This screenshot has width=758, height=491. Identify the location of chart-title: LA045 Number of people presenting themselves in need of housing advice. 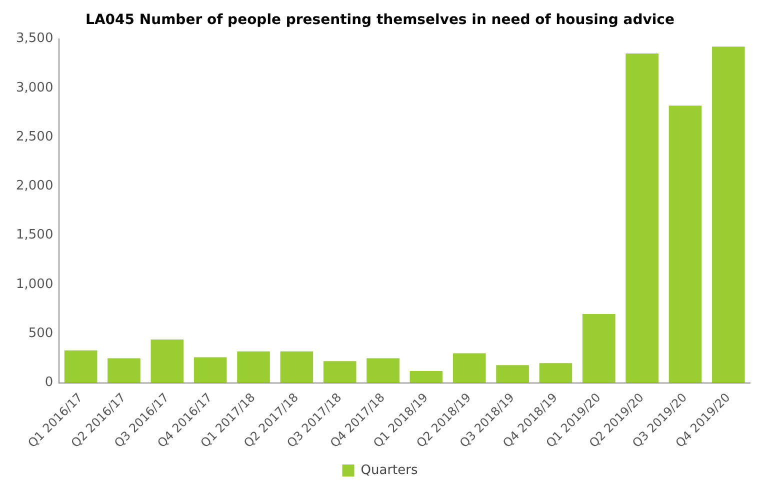
(380, 20).